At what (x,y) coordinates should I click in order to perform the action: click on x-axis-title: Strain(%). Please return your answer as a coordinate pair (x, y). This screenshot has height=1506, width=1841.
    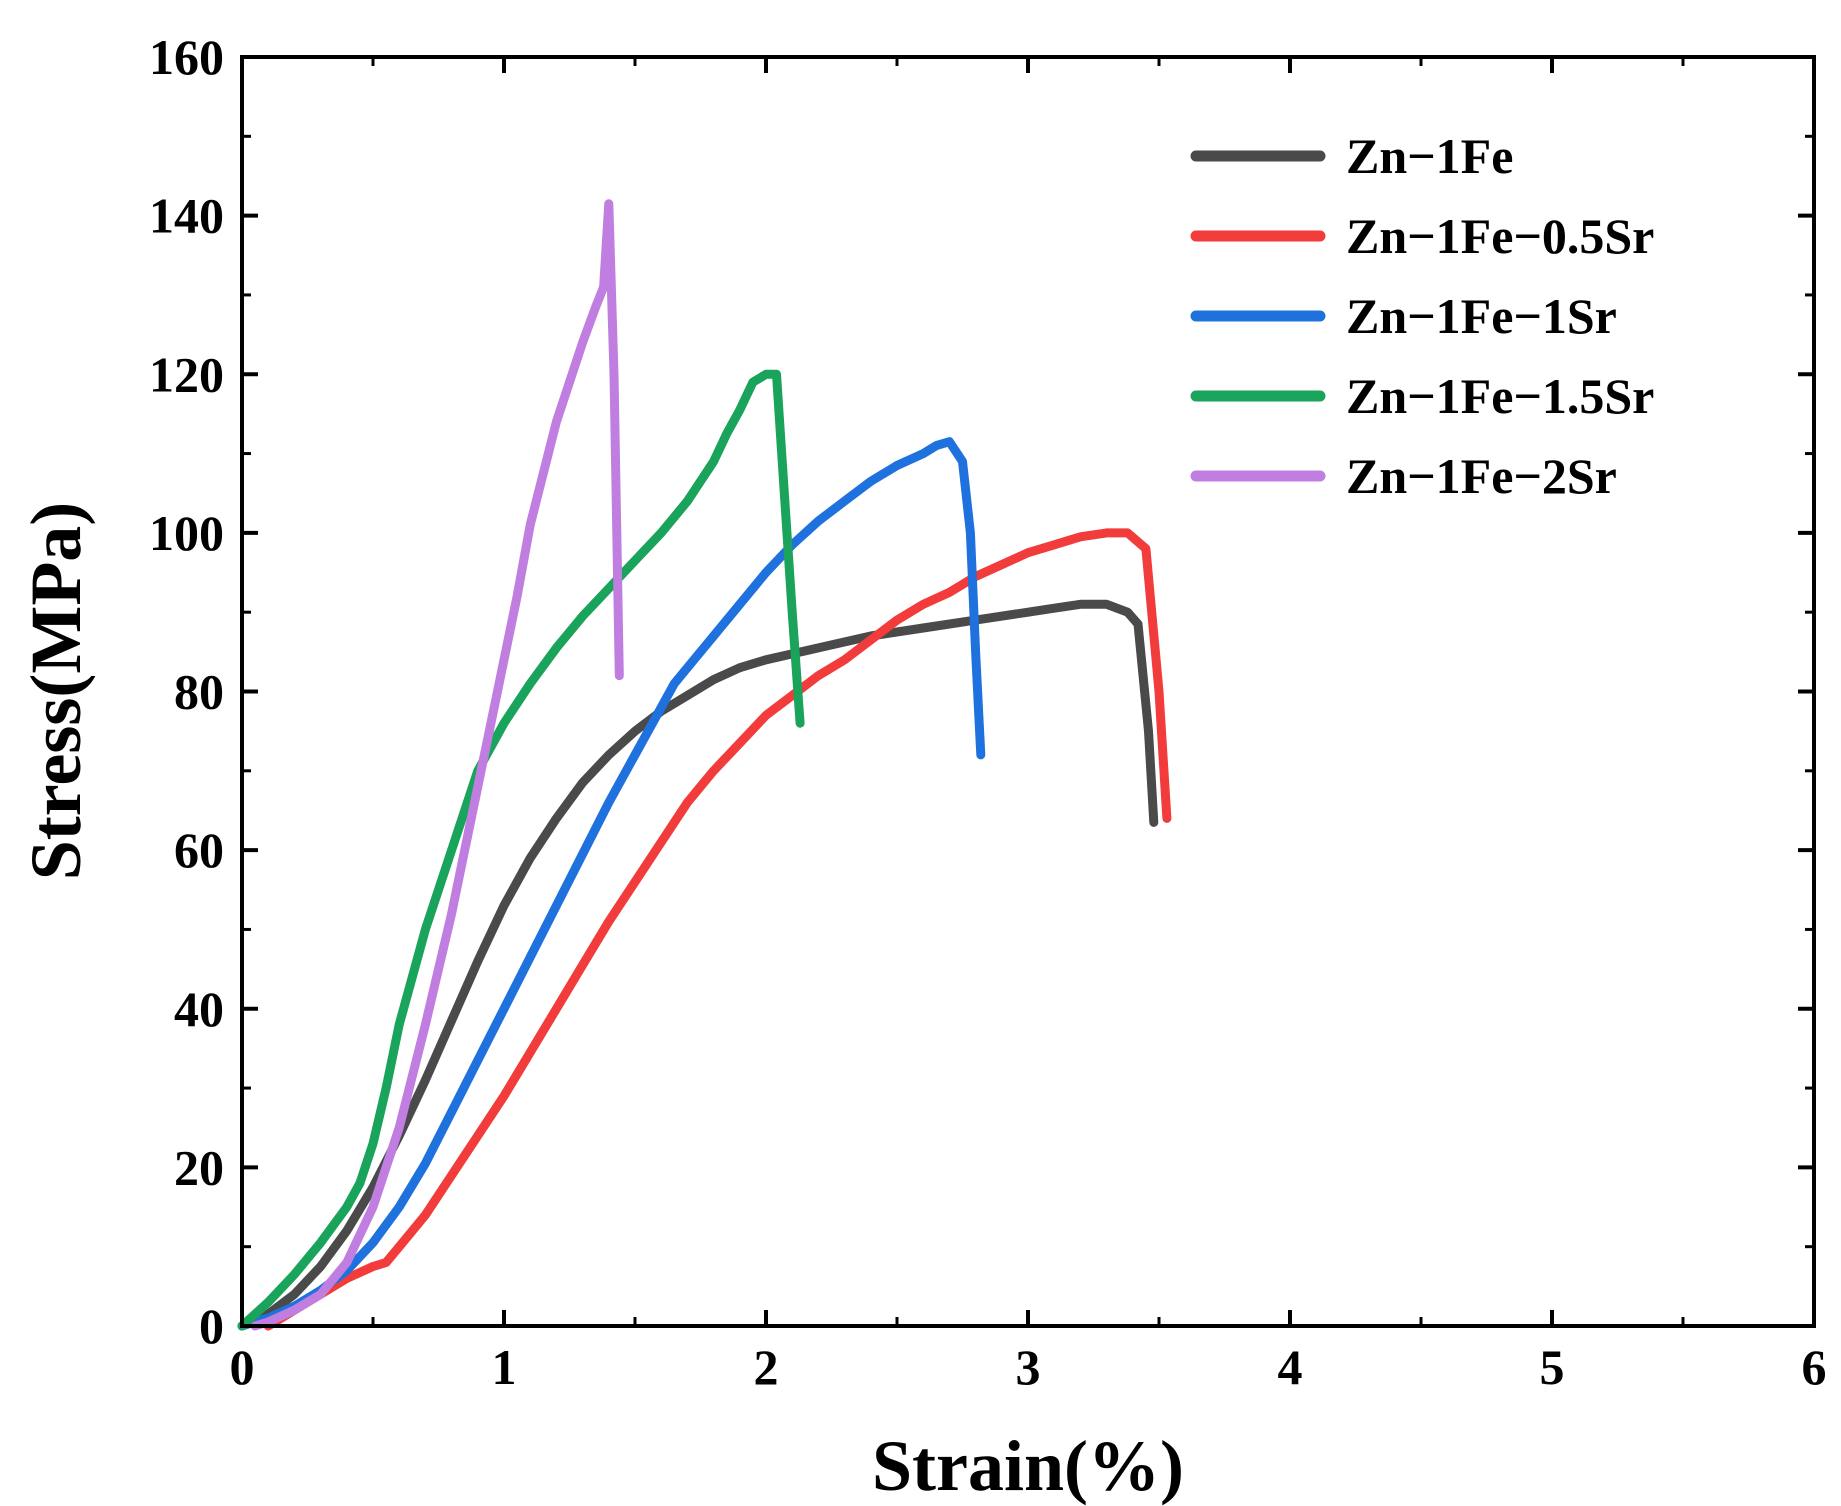
    Looking at the image, I should click on (1028, 1466).